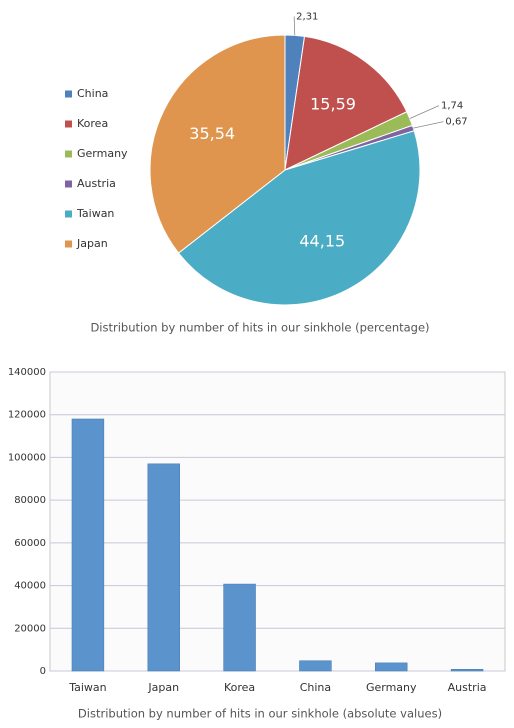 This screenshot has width=514, height=728. I want to click on legend-label: Japan, so click(92, 243).